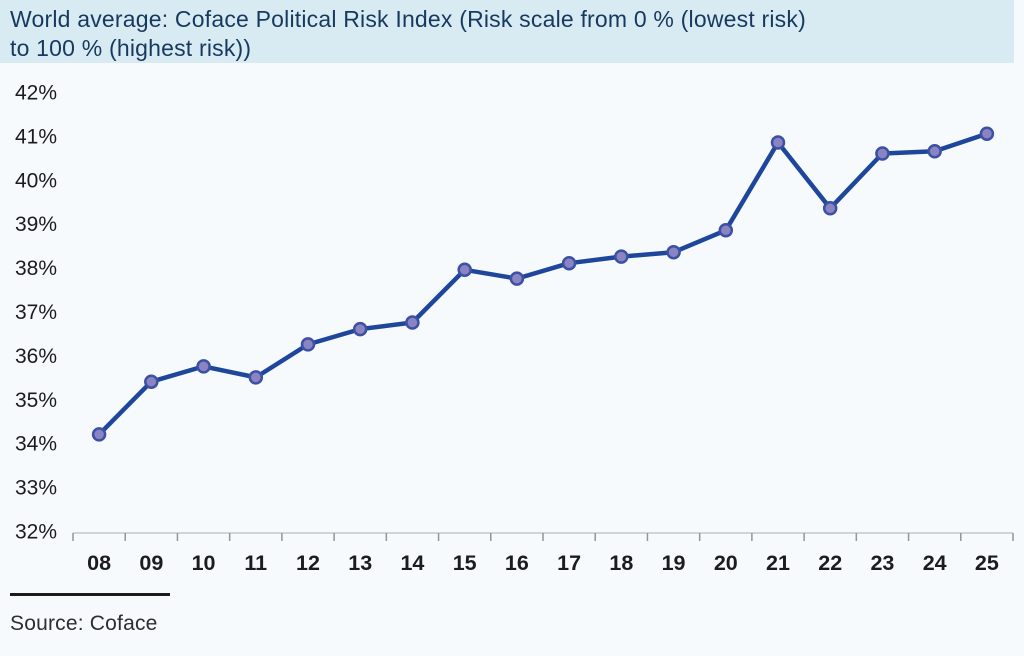 The width and height of the screenshot is (1024, 656). I want to click on y-axis-tick-label: 33%, so click(36, 488).